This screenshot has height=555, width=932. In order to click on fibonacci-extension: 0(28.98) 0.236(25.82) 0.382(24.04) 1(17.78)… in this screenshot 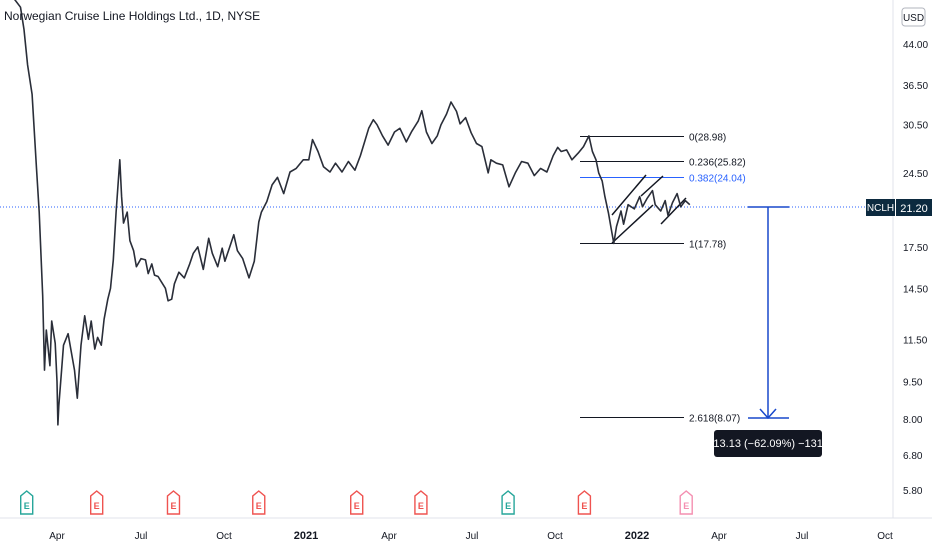, I will do `click(663, 279)`.